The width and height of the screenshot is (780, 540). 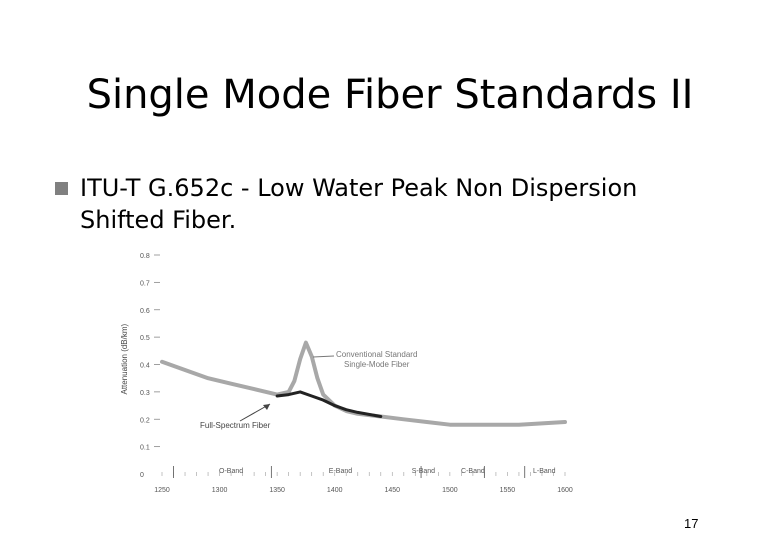 What do you see at coordinates (231, 471) in the screenshot?
I see `band-label: O-Band` at bounding box center [231, 471].